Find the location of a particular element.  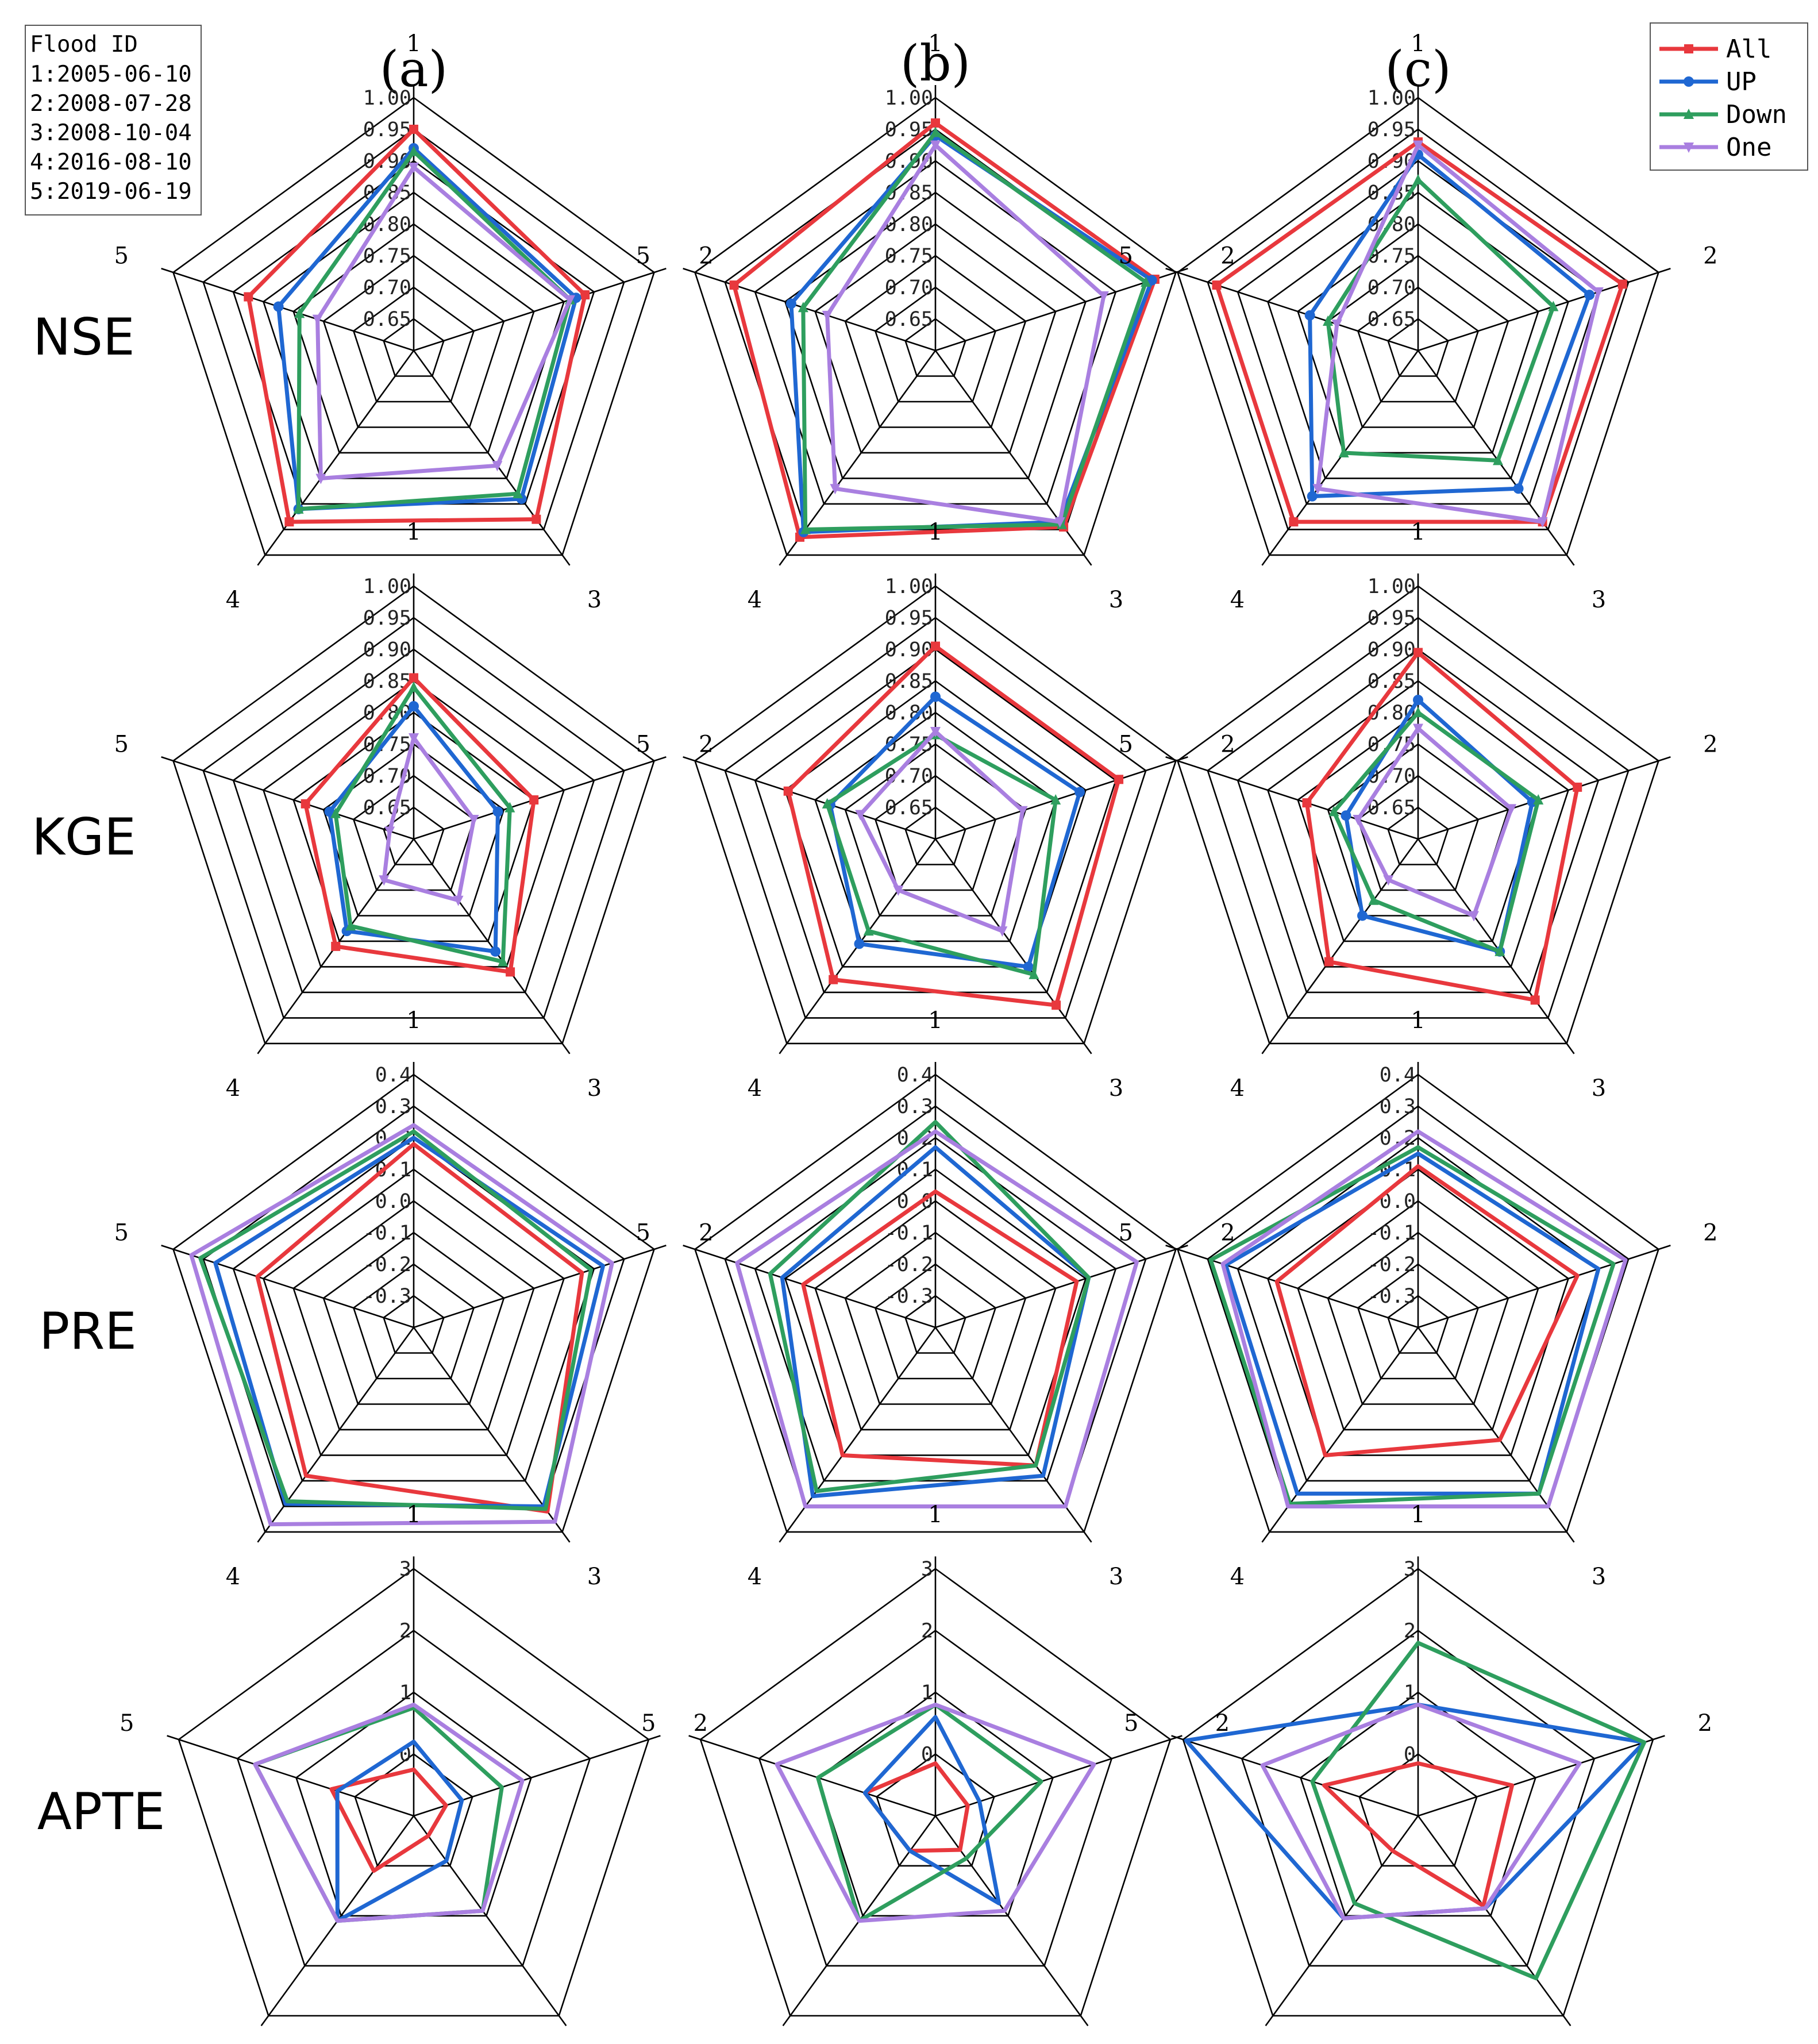

tick-label: 0.70 is located at coordinates (909, 777).